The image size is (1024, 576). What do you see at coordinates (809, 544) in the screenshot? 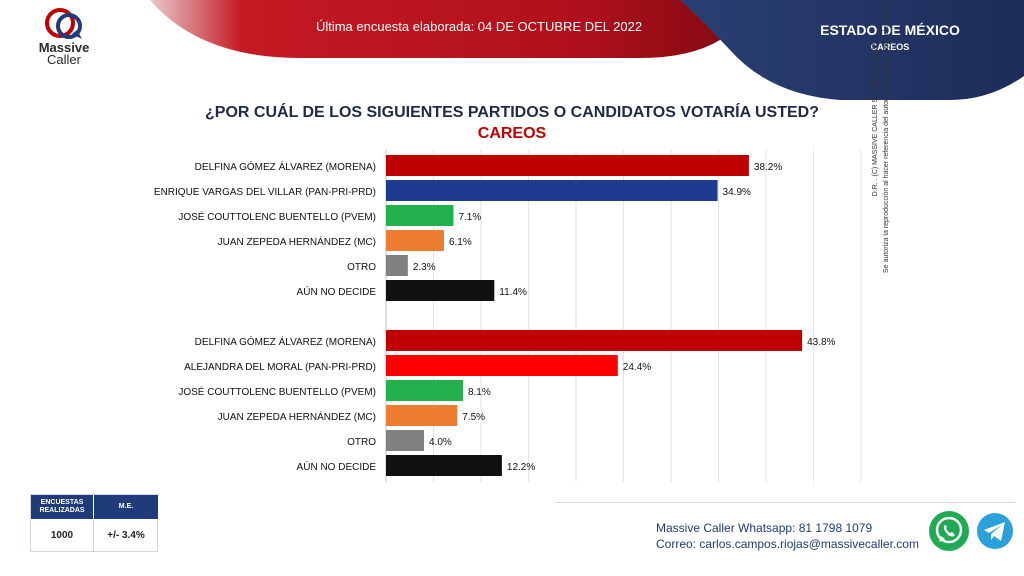
I see `email-address: carlos.campos.riojas@massivecaller.com` at bounding box center [809, 544].